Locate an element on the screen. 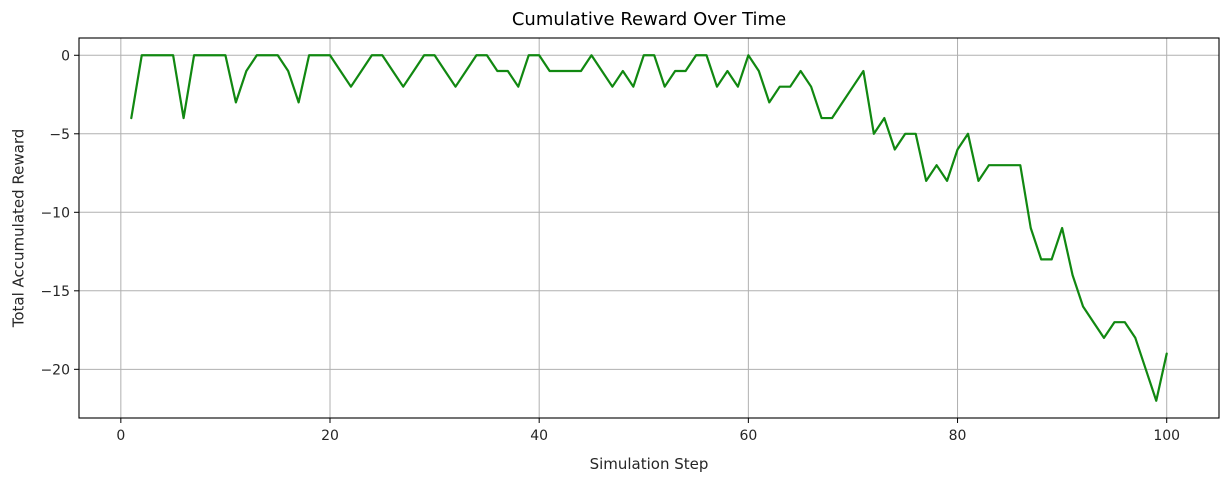 This screenshot has height=482, width=1228. x-tick-label: 100 is located at coordinates (1166, 436).